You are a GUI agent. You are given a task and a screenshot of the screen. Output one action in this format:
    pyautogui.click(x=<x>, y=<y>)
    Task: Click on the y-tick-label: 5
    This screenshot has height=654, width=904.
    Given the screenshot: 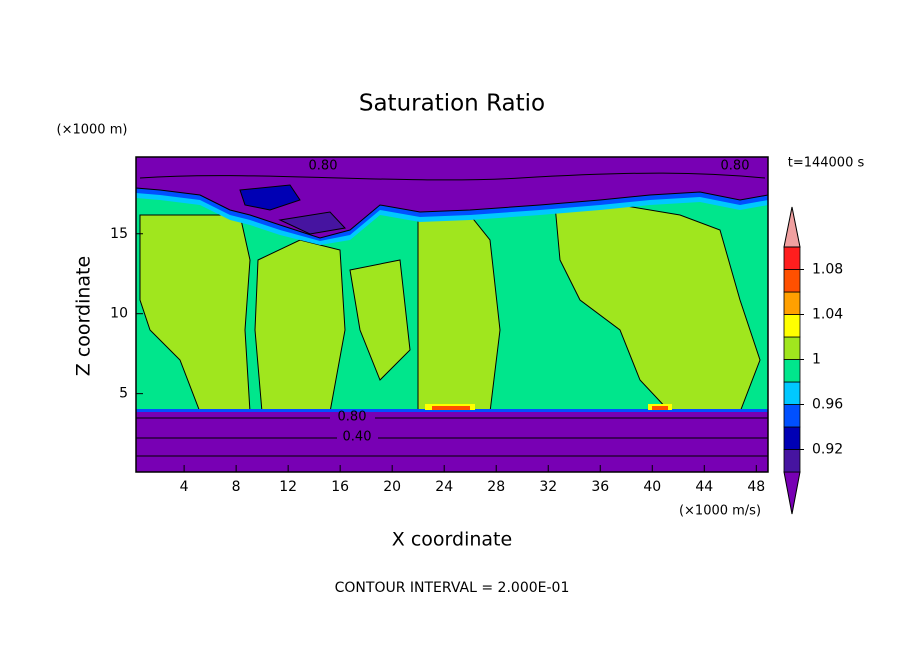 What is the action you would take?
    pyautogui.click(x=123, y=394)
    